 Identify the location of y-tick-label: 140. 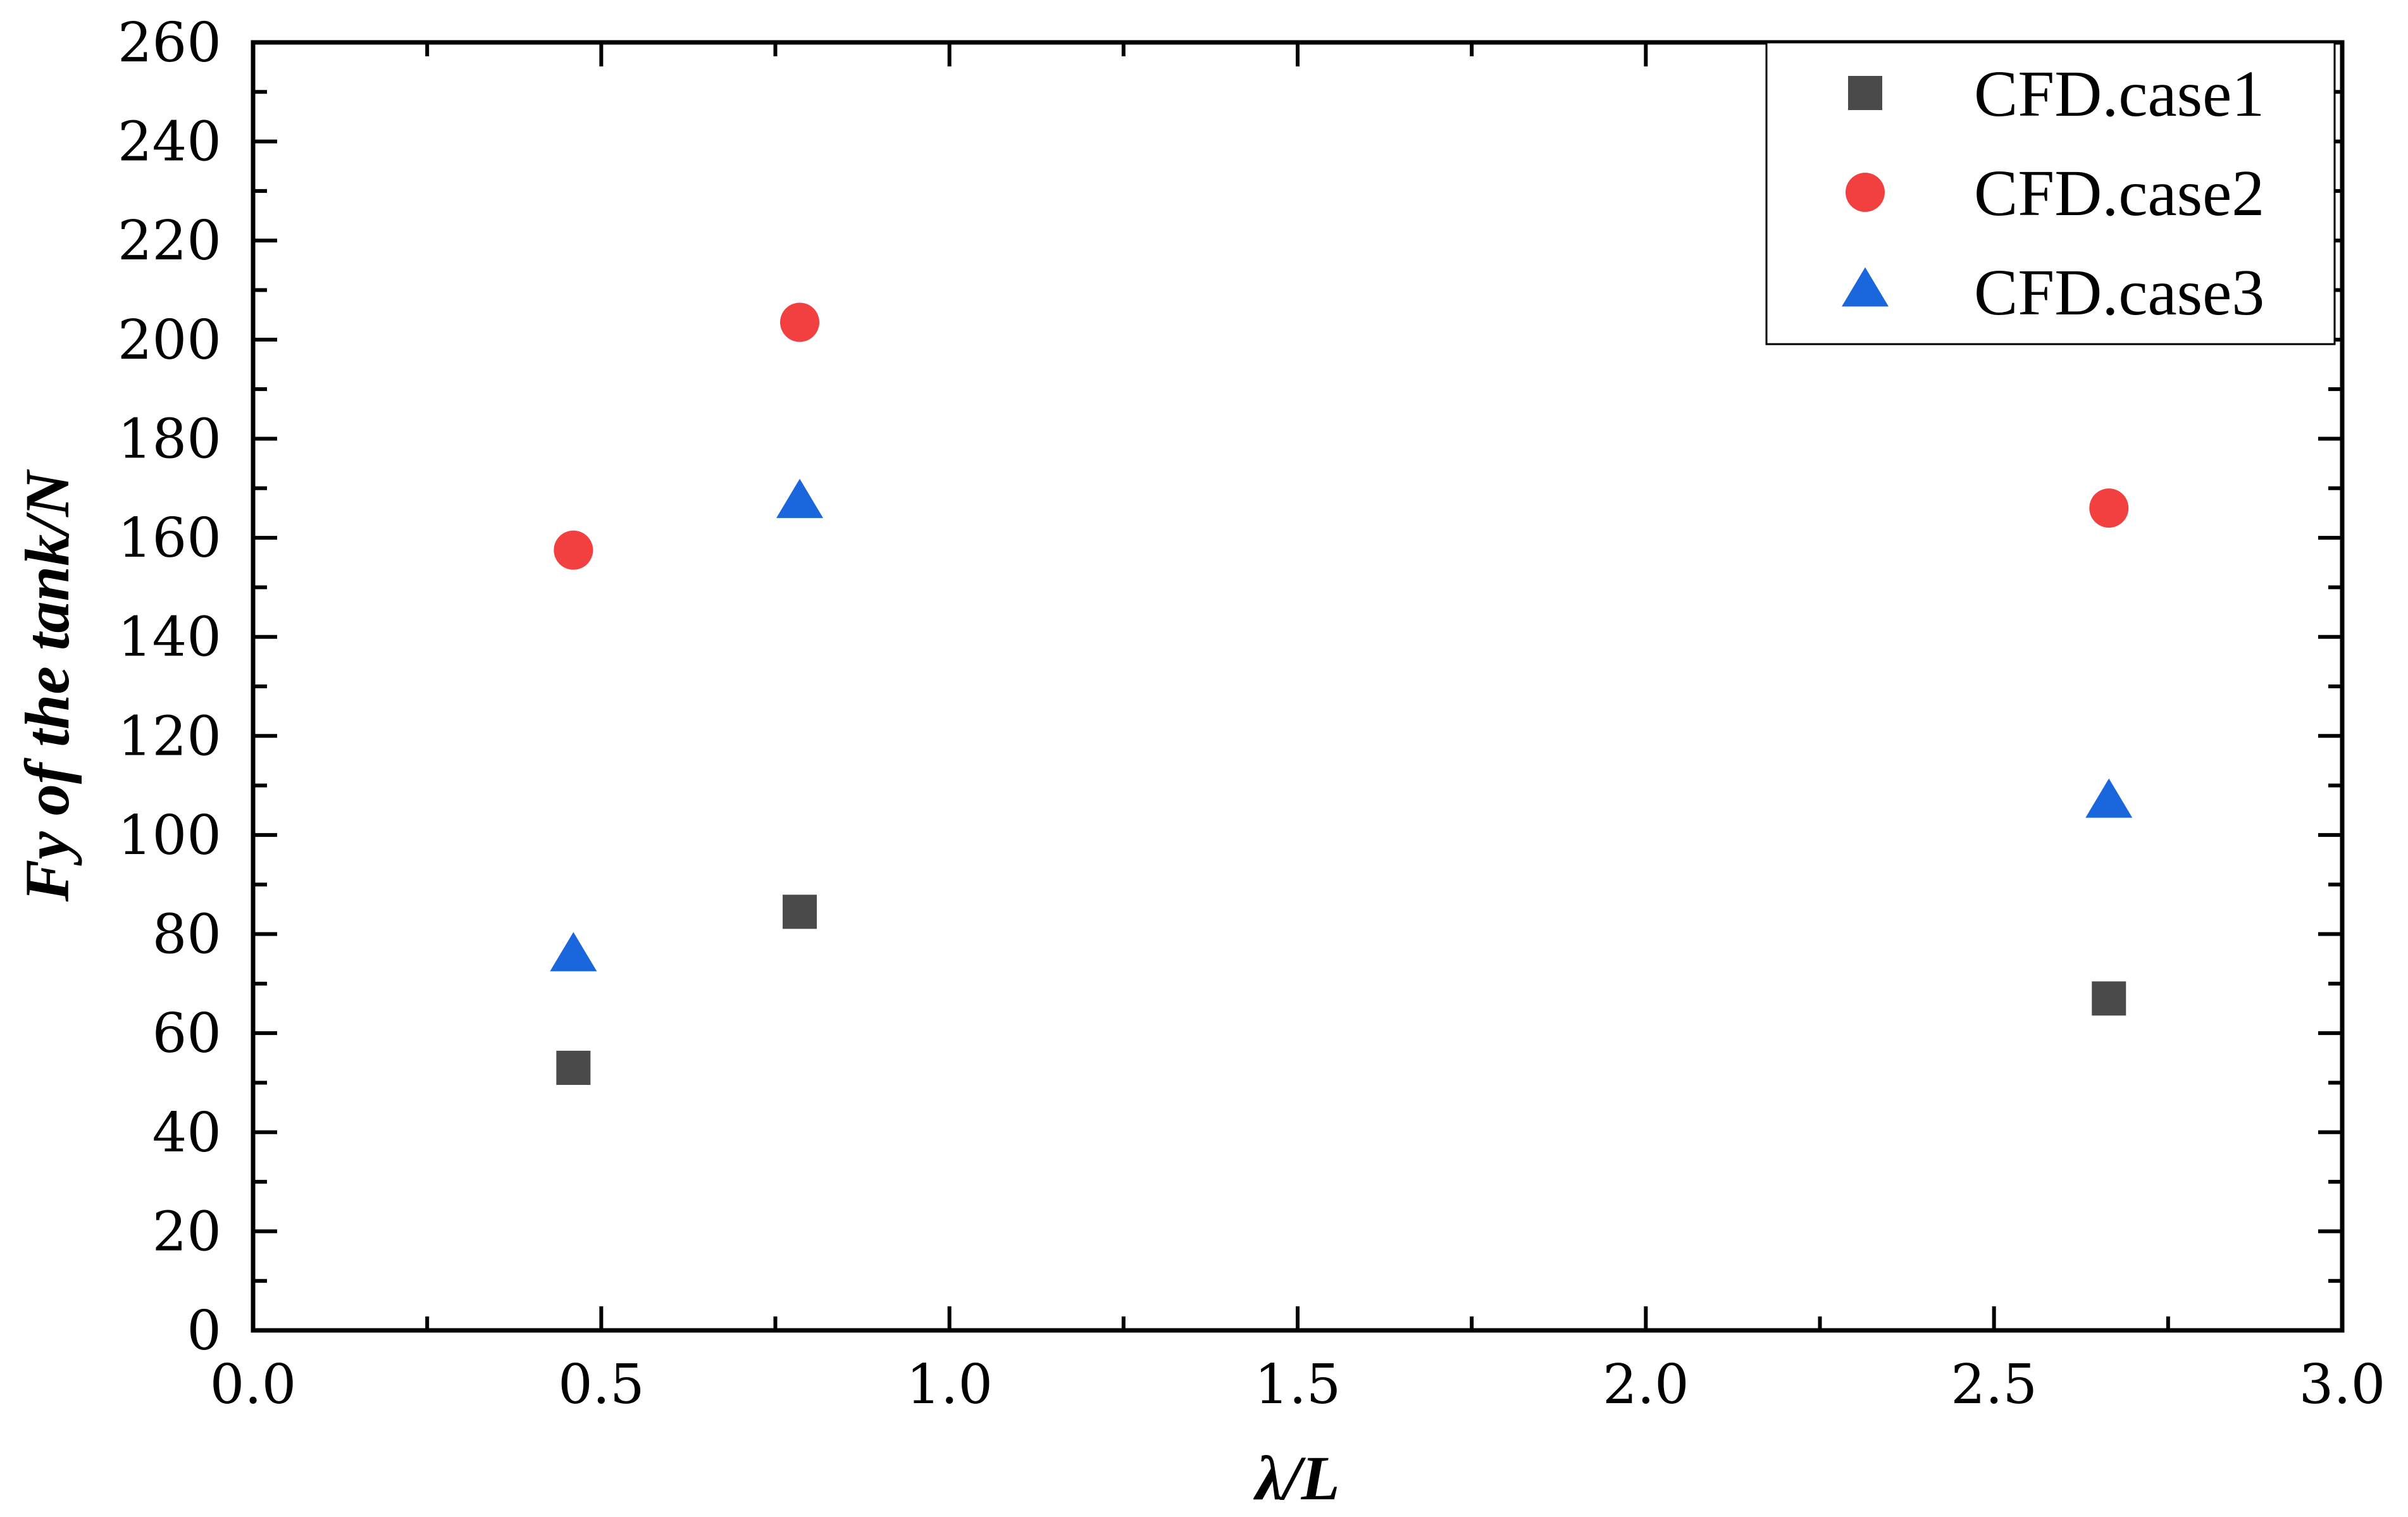
(169, 637).